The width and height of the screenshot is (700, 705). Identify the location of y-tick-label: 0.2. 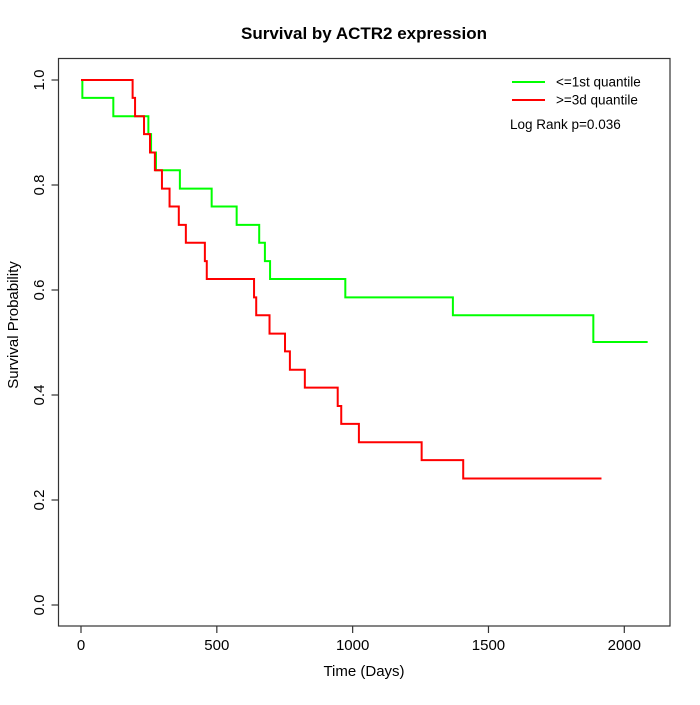
(39, 500).